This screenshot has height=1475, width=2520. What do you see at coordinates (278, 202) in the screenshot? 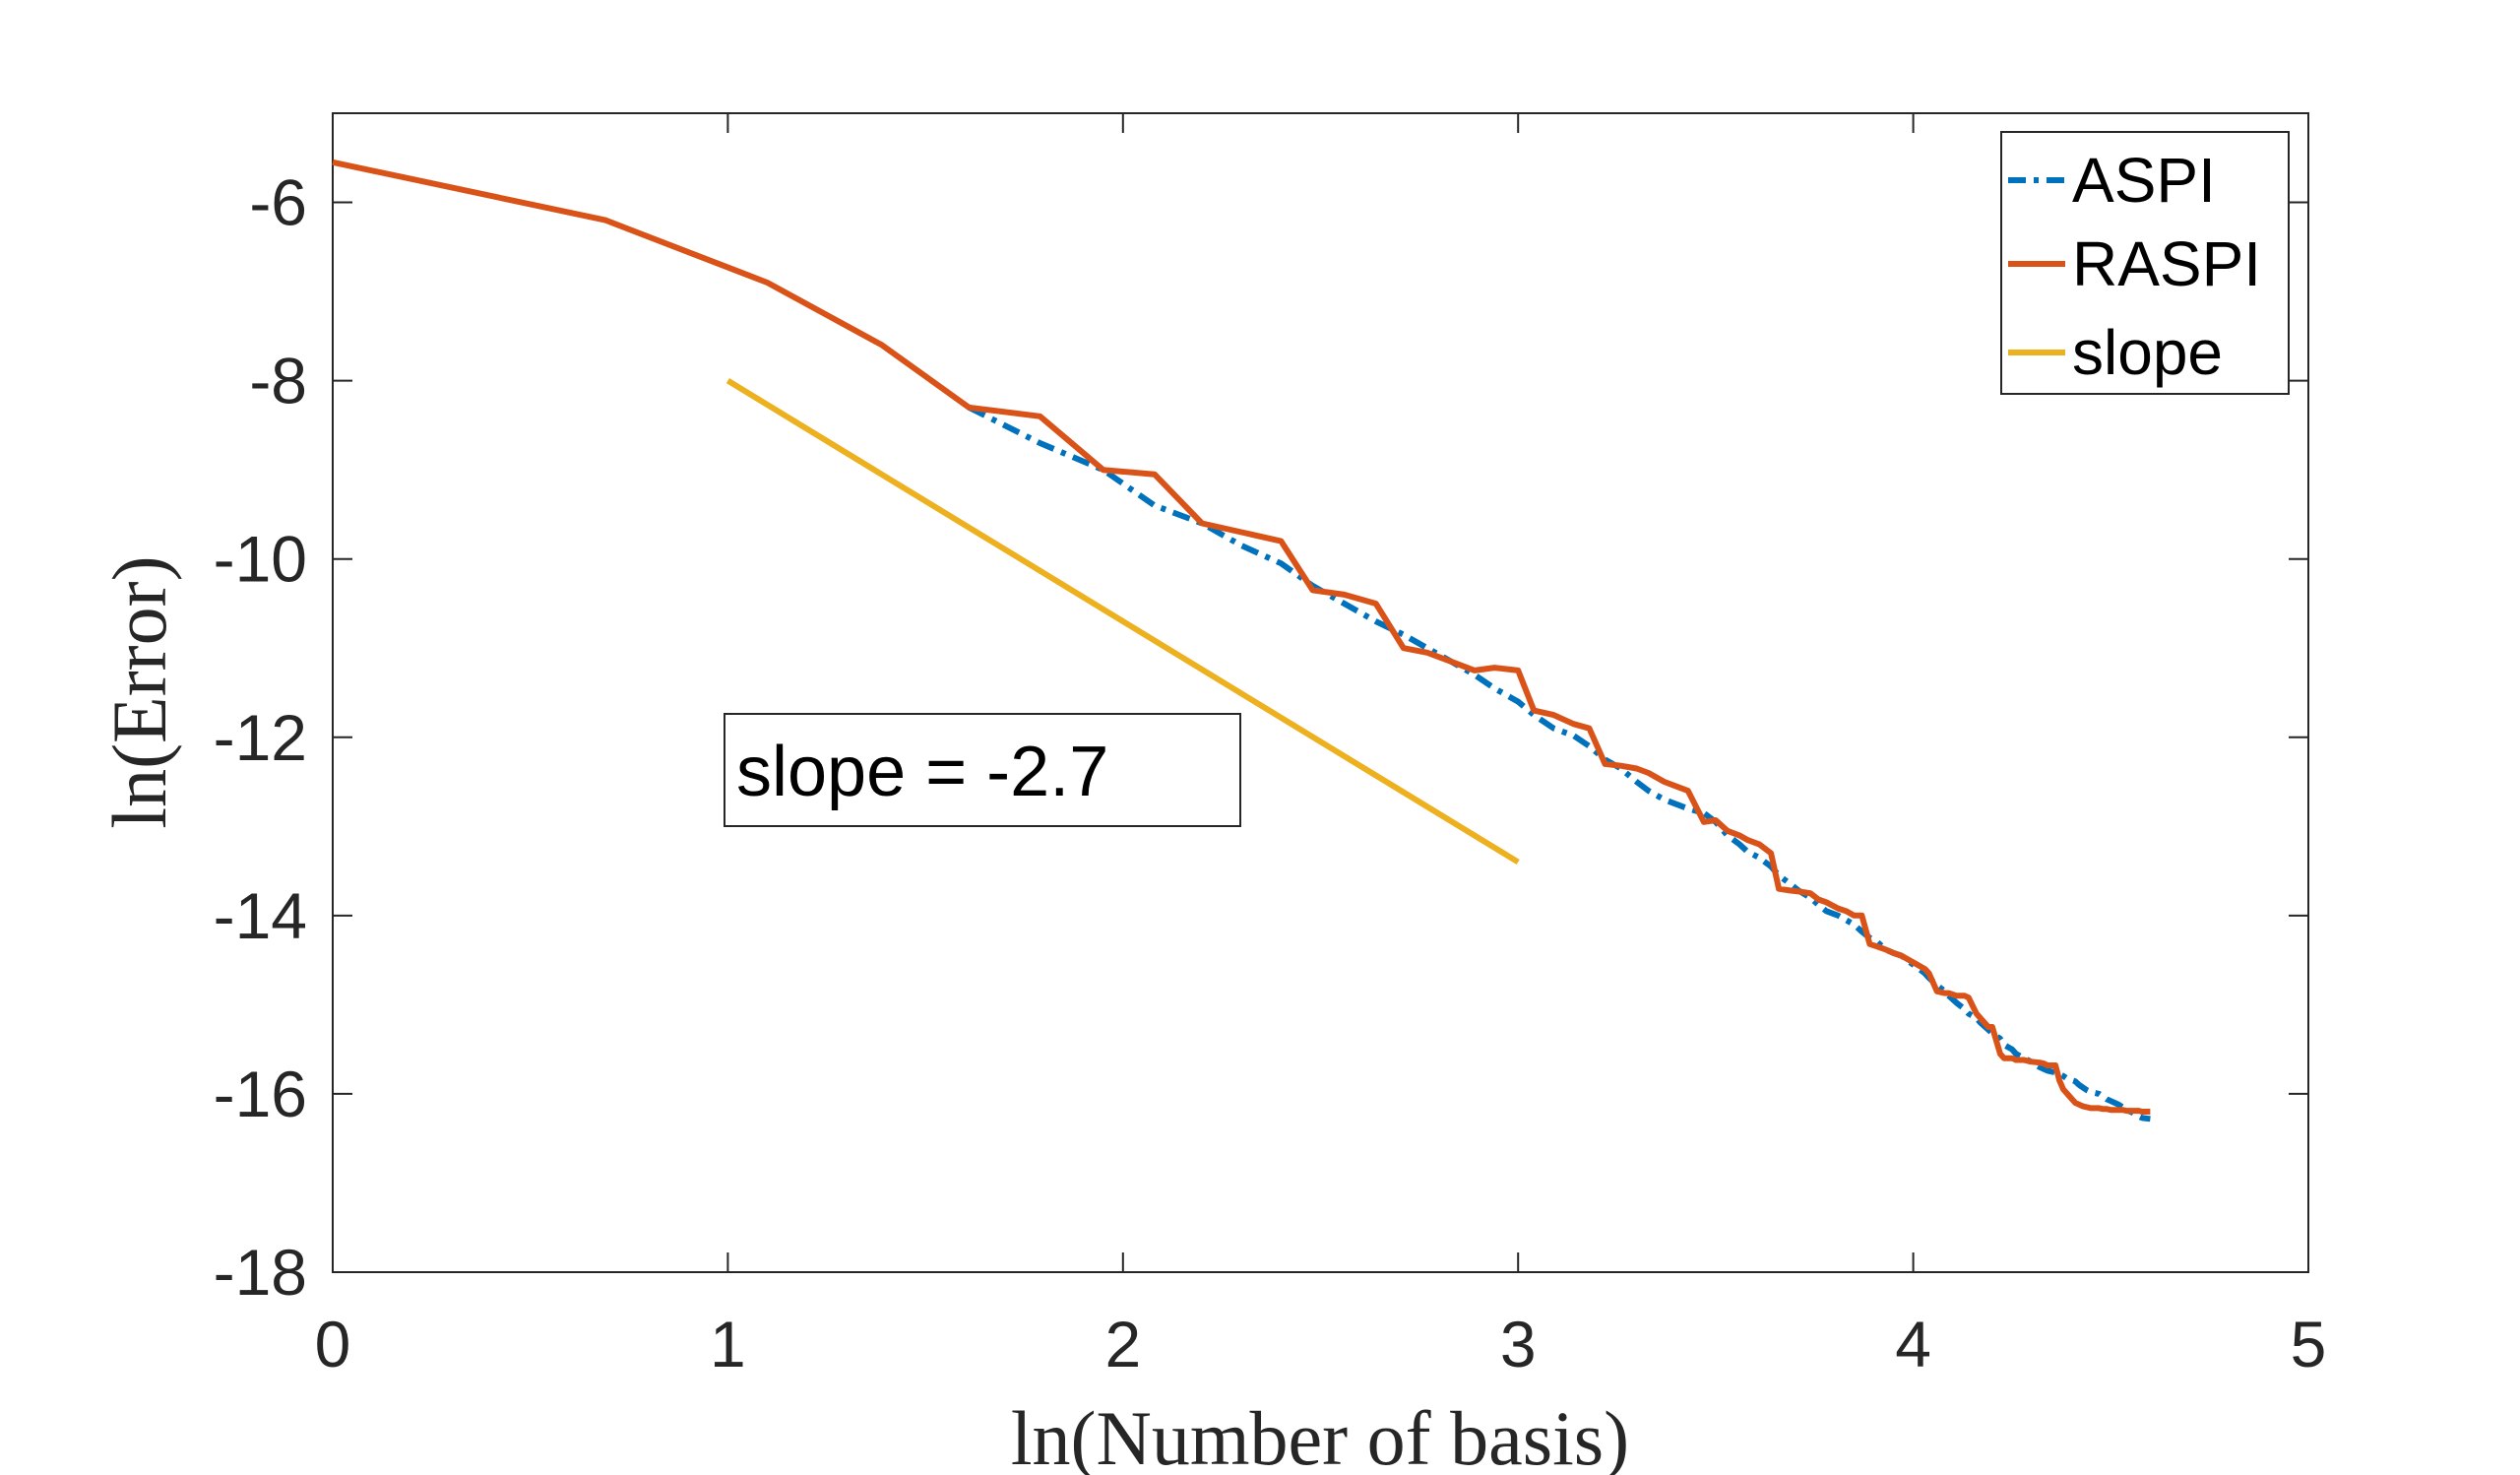
I see `y-tick-label: -6` at bounding box center [278, 202].